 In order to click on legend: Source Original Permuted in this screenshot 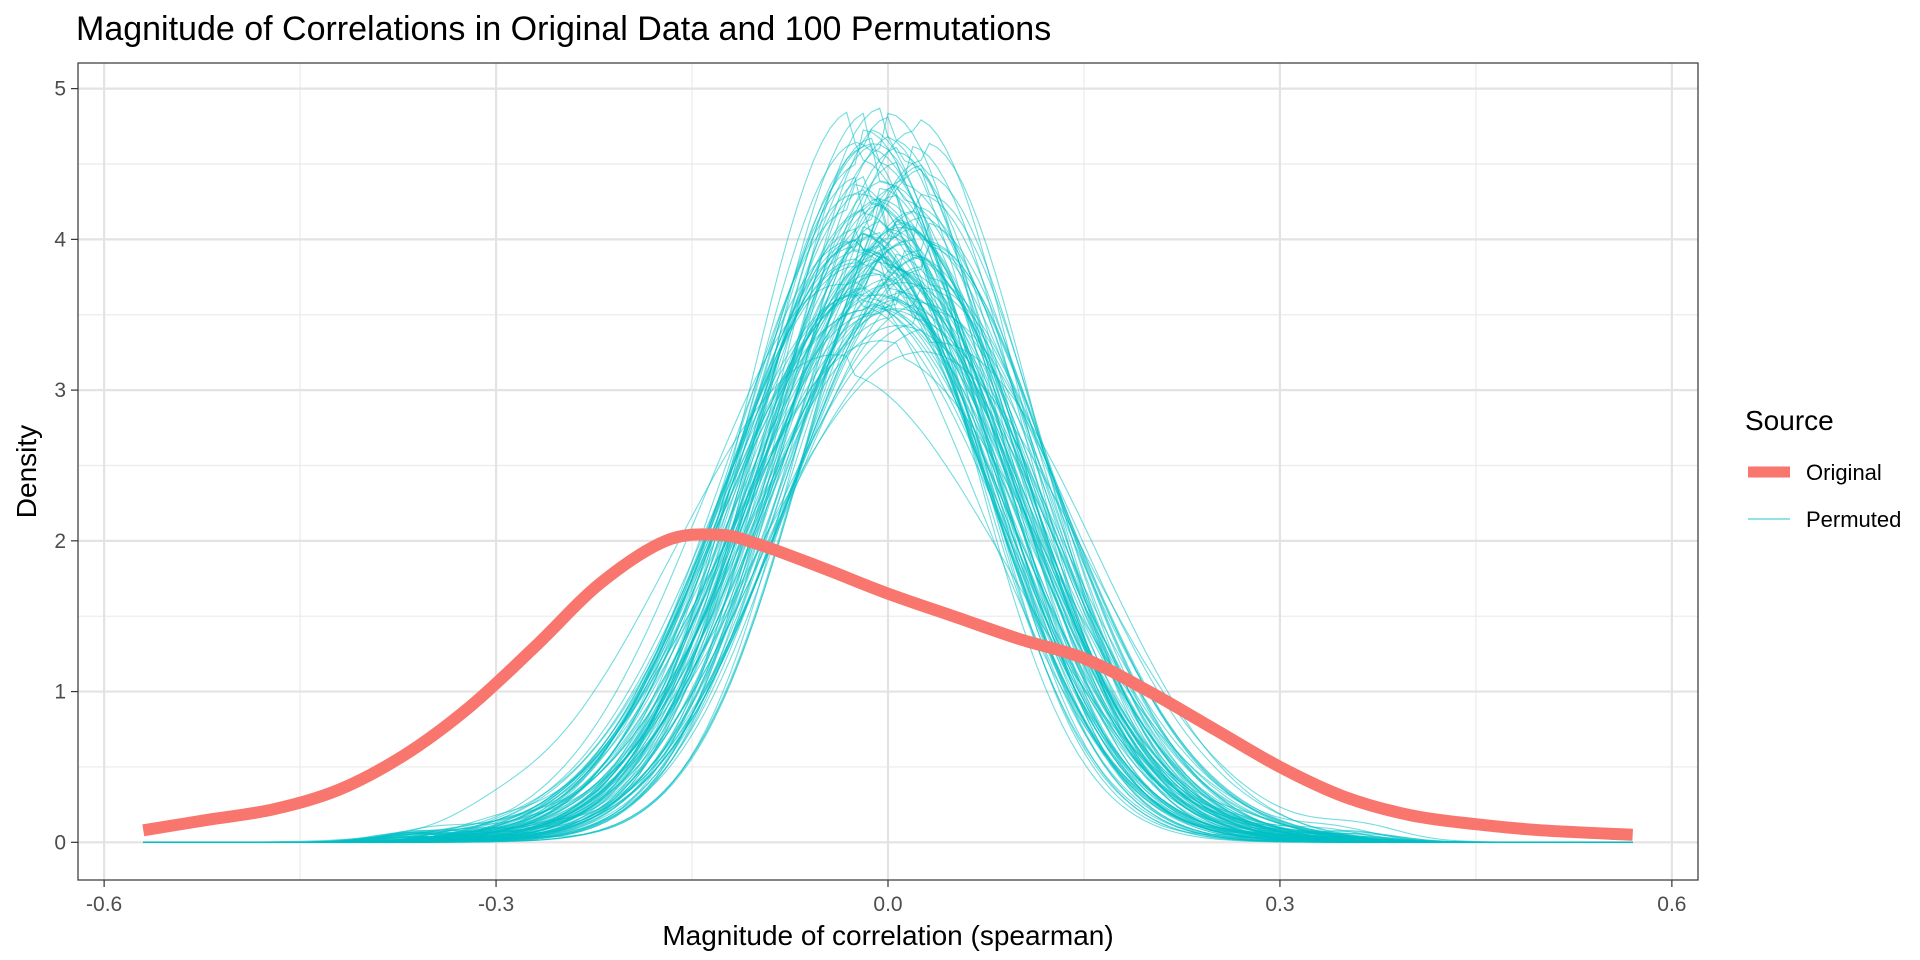, I will do `click(1823, 468)`.